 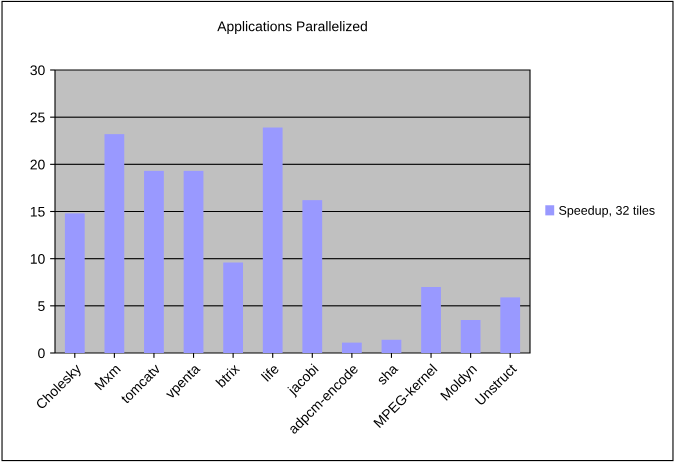 I want to click on y-tick-label: 20, so click(x=37, y=165).